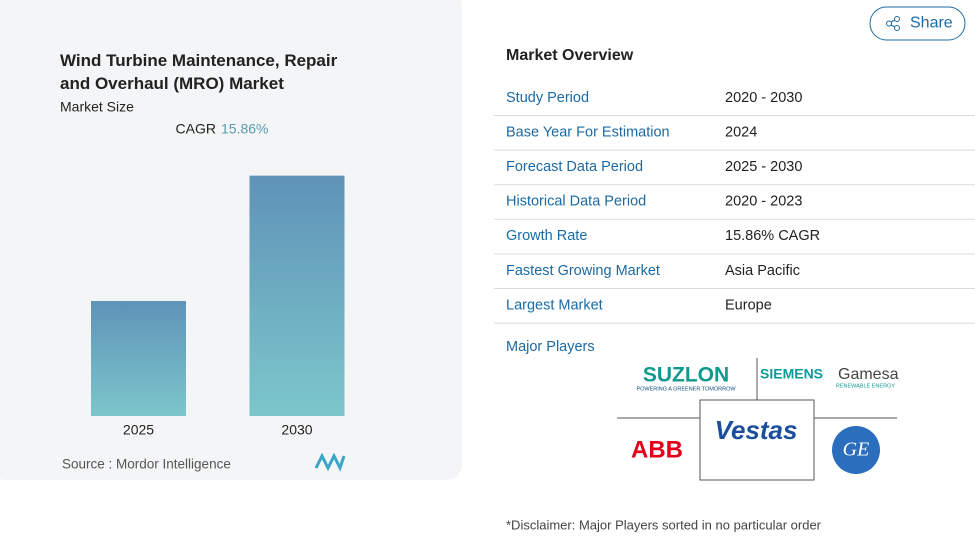  What do you see at coordinates (330, 462) in the screenshot?
I see `brand-logo` at bounding box center [330, 462].